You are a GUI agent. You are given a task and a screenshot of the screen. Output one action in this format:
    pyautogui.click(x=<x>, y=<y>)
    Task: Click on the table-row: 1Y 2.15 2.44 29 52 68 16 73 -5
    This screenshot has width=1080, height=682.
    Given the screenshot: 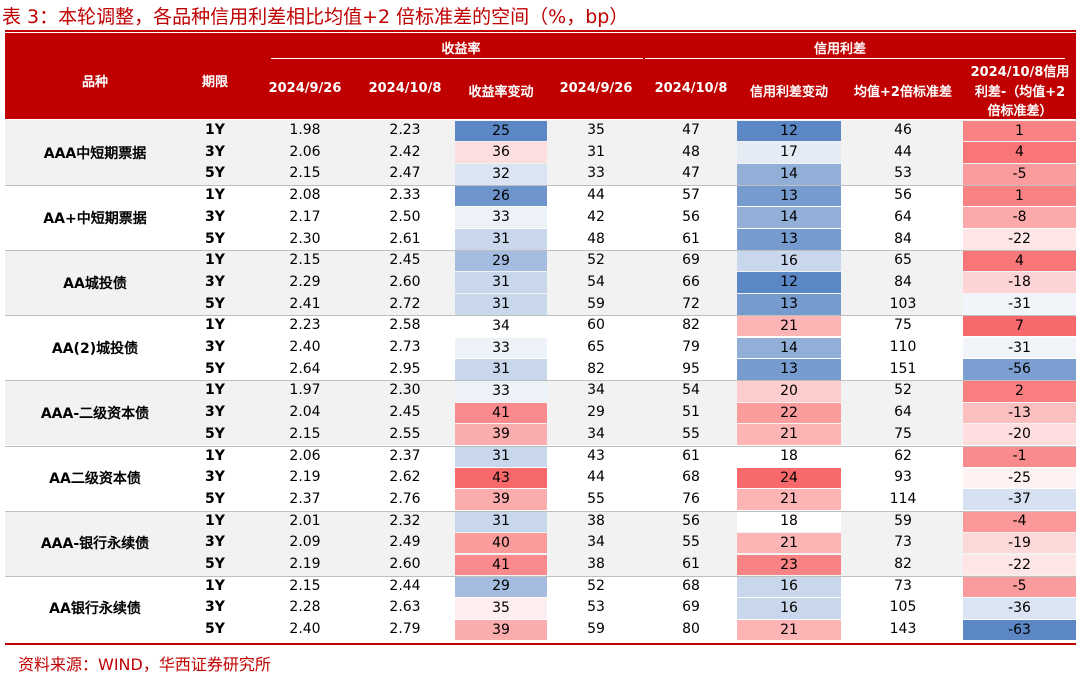 What is the action you would take?
    pyautogui.click(x=540, y=587)
    